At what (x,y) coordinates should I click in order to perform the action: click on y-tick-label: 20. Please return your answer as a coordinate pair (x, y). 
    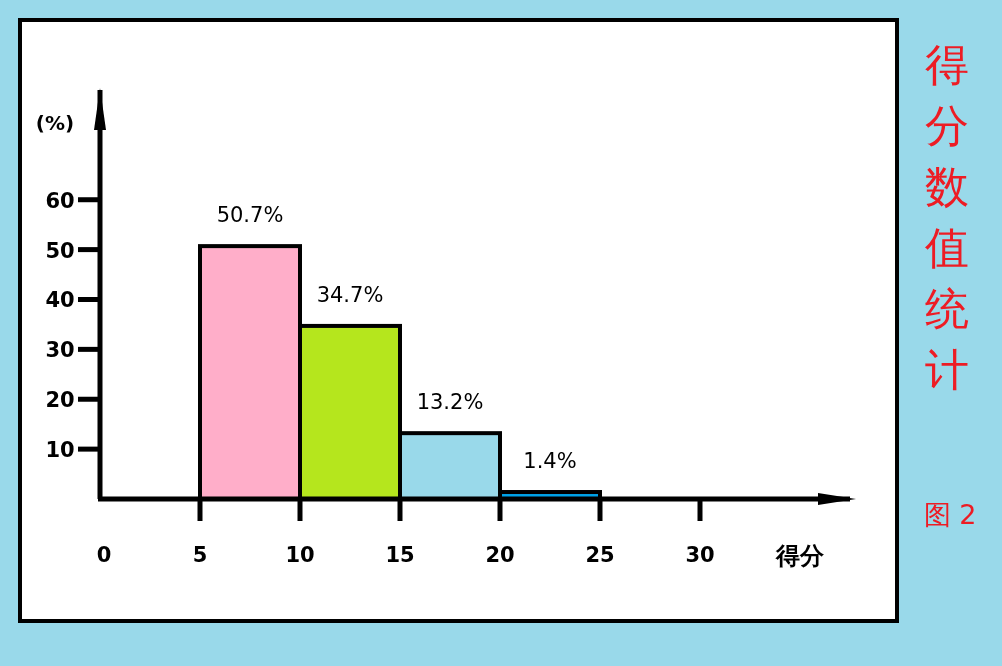
    Looking at the image, I should click on (60, 400).